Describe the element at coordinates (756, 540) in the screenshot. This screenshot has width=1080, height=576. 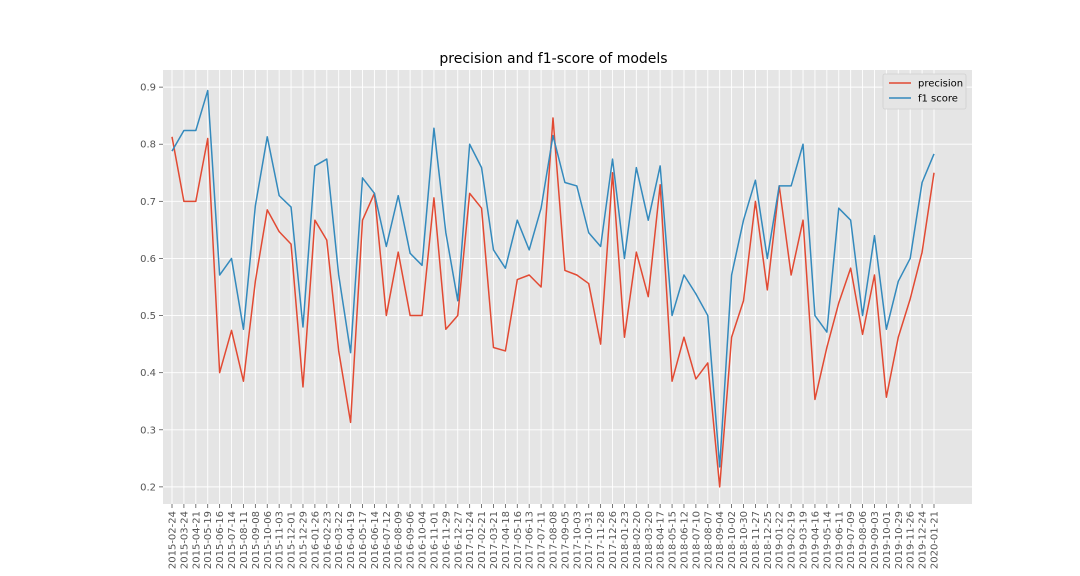
I see `x-tick-label: 2018-11-27` at that location.